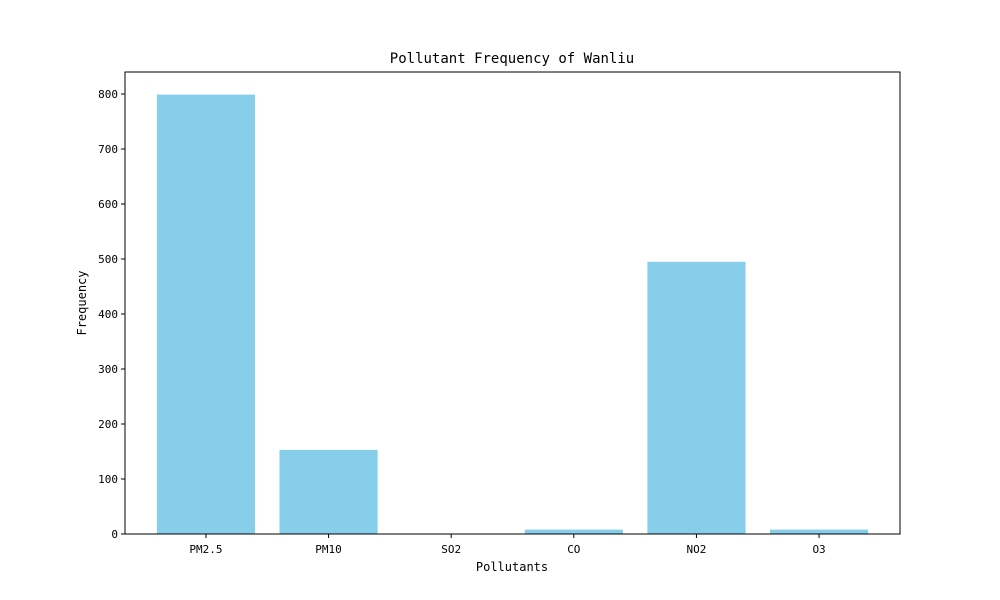 The height and width of the screenshot is (600, 1000). I want to click on chart-title: Pollutant Frequency of Wanliu, so click(512, 59).